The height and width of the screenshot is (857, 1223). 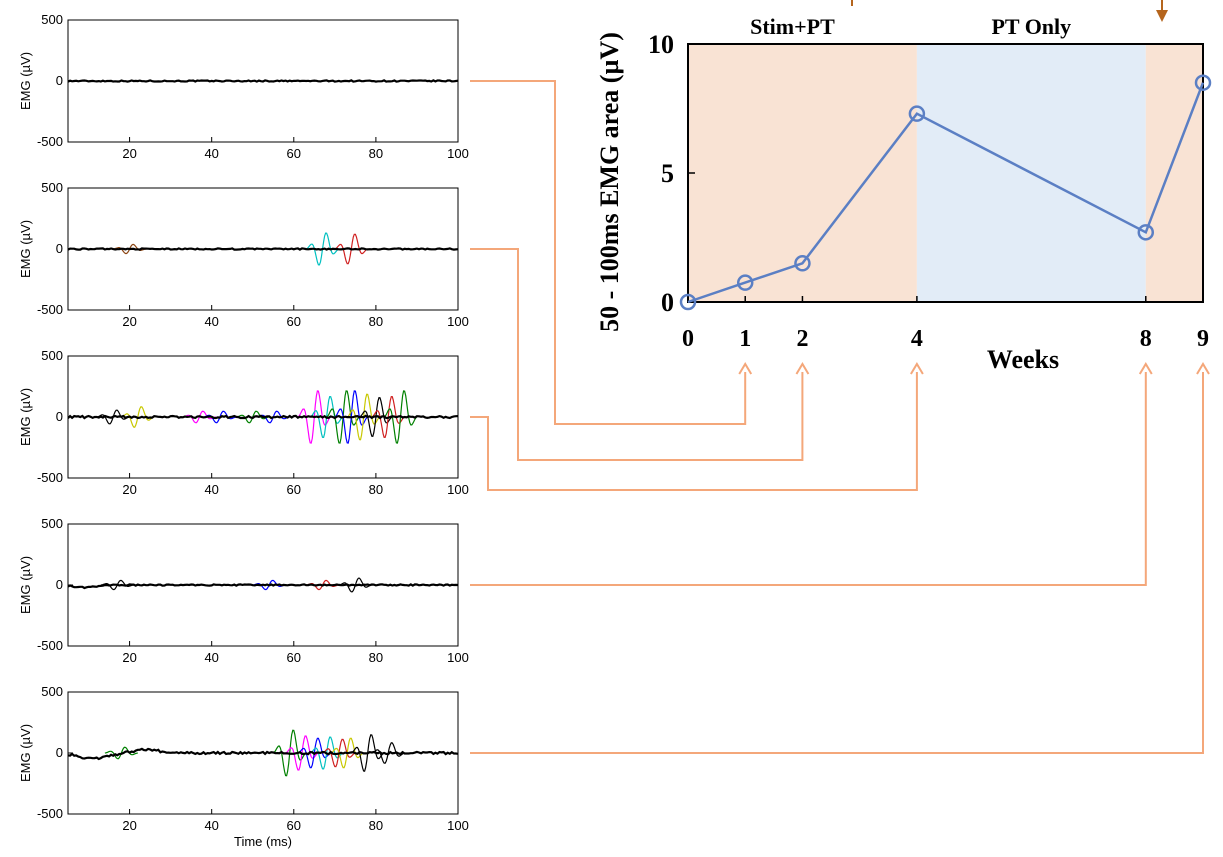 What do you see at coordinates (1146, 339) in the screenshot?
I see `x-tick-label: 8` at bounding box center [1146, 339].